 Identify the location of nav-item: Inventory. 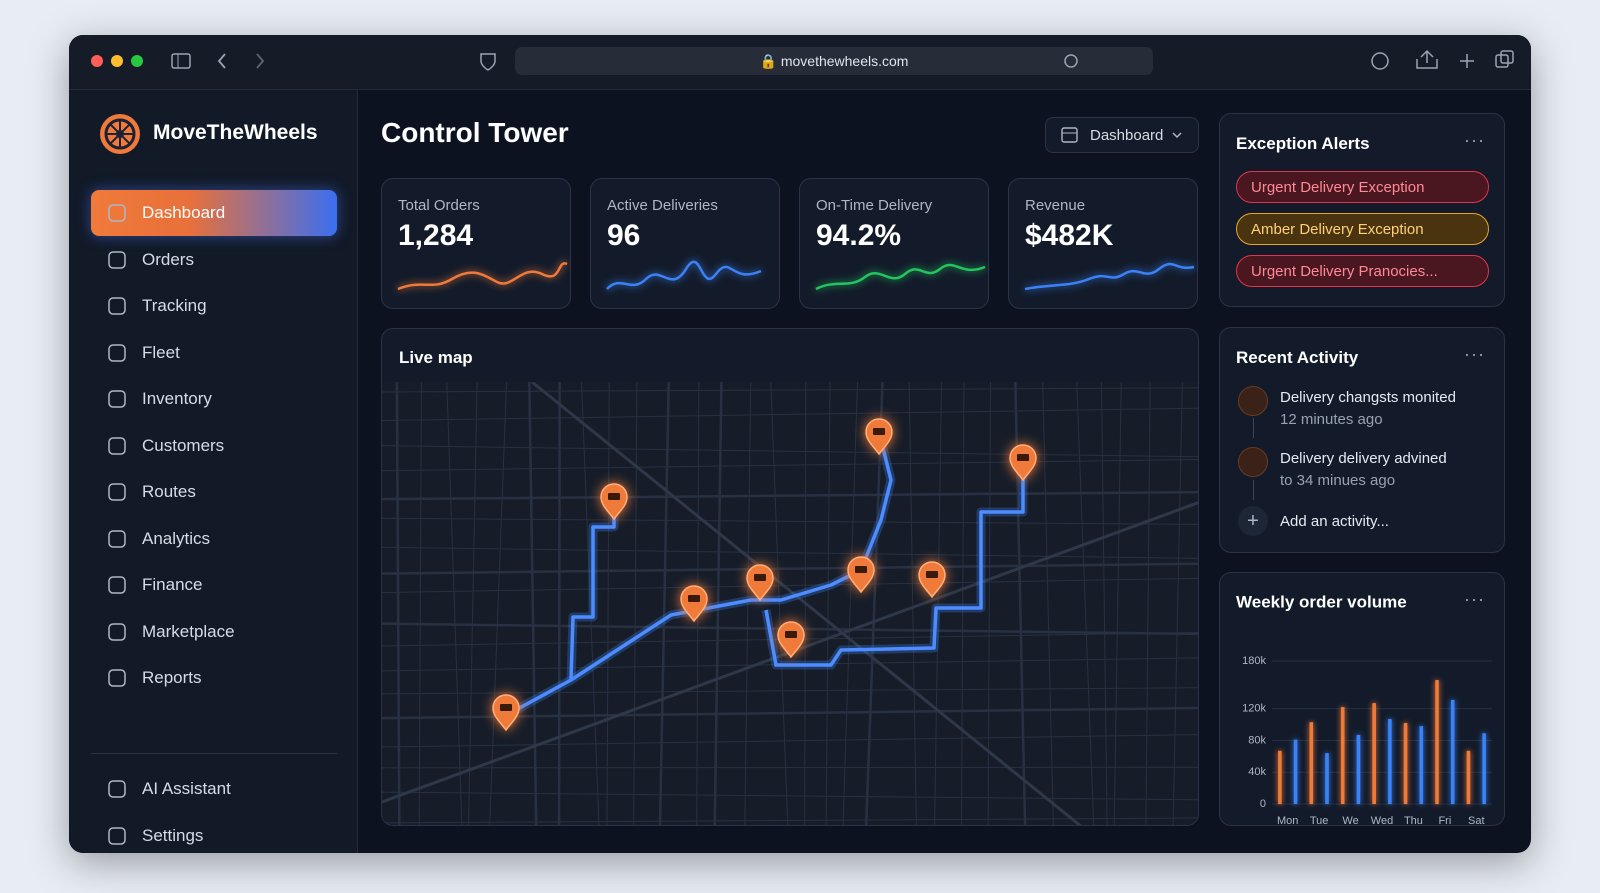
(214, 399).